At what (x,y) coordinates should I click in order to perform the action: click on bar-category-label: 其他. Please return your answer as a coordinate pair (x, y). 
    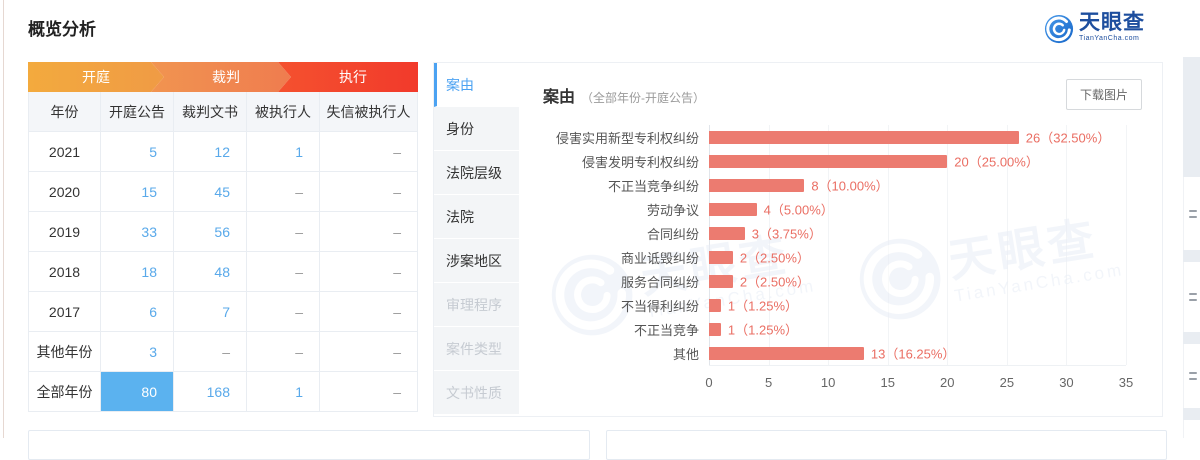
    Looking at the image, I should click on (685, 354).